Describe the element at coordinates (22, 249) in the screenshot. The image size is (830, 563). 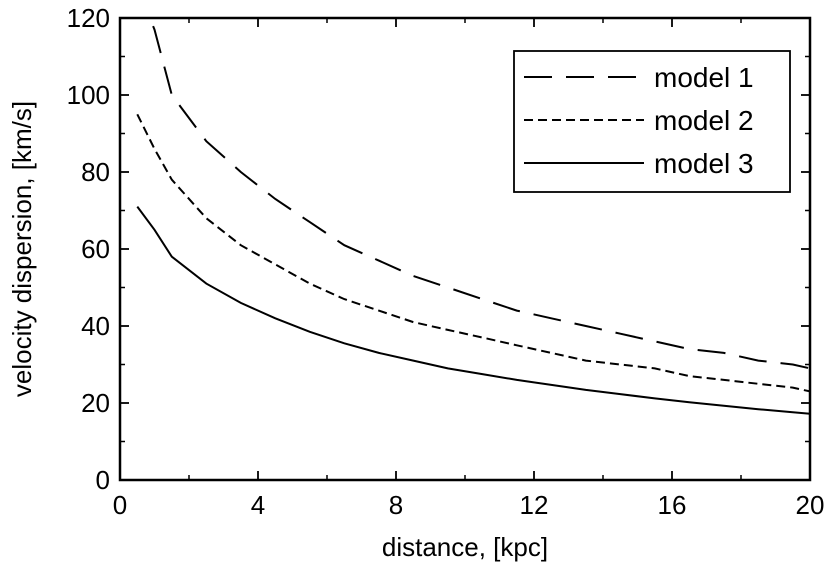
I see `y-axis-label: velocity dispersion, [km/s]` at that location.